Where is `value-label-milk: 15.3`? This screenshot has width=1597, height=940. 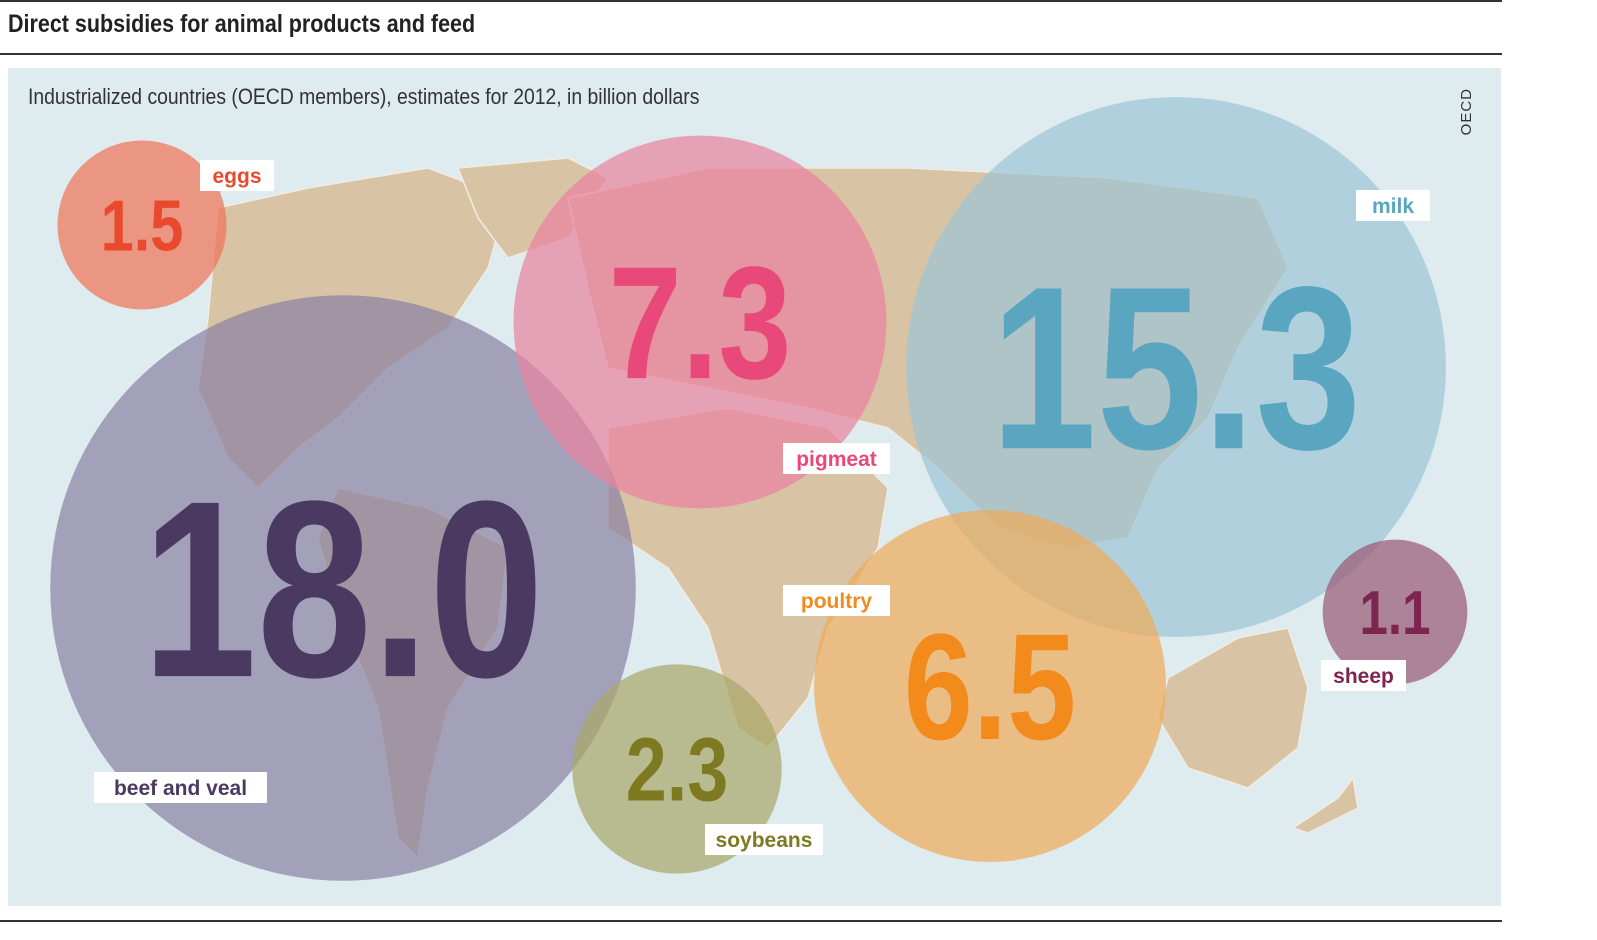 value-label-milk: 15.3 is located at coordinates (1176, 367).